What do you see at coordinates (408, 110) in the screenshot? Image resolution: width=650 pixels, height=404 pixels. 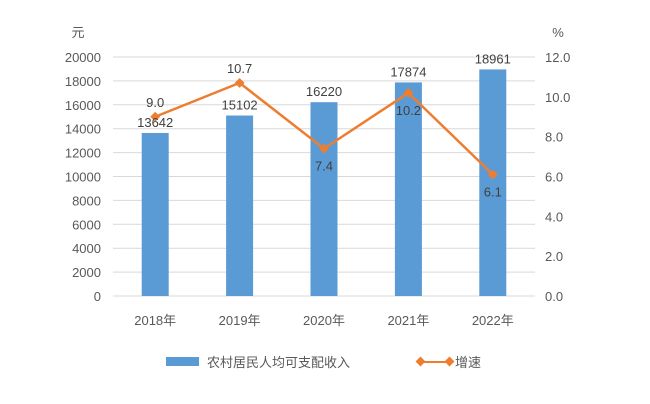 I see `line-value-label: 10.2` at bounding box center [408, 110].